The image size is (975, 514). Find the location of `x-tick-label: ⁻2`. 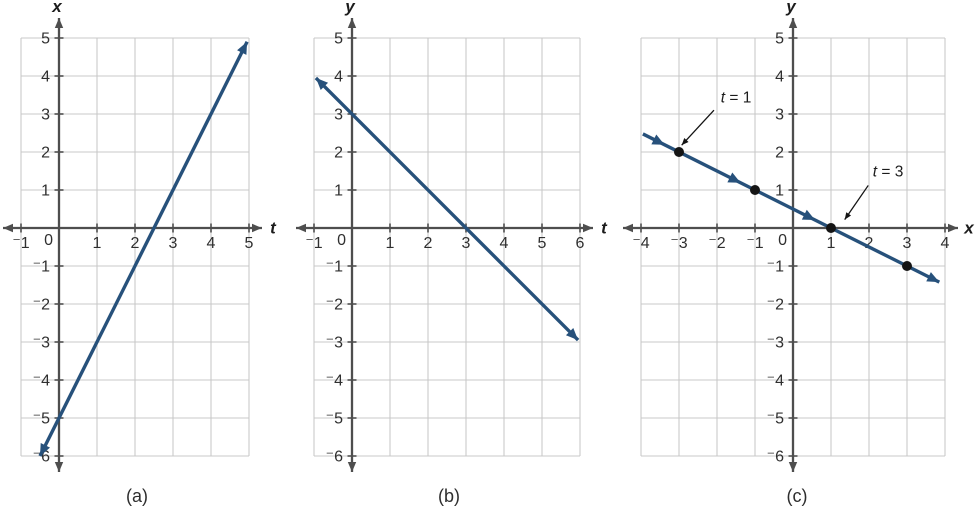

x-tick-label: ⁻2 is located at coordinates (716, 243).